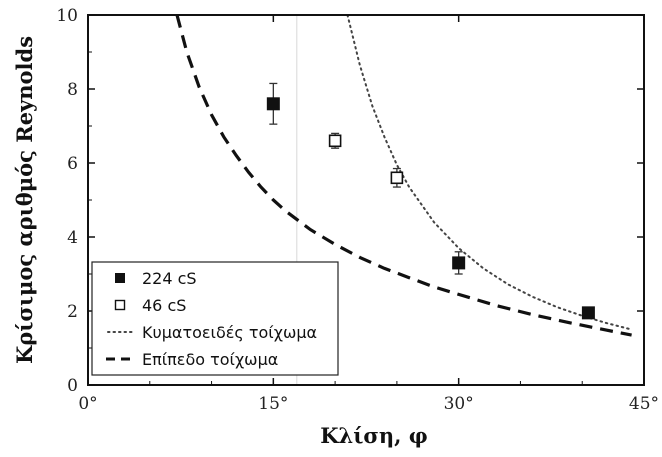 The width and height of the screenshot is (662, 457). I want to click on y-tick-label: 10, so click(67, 16).